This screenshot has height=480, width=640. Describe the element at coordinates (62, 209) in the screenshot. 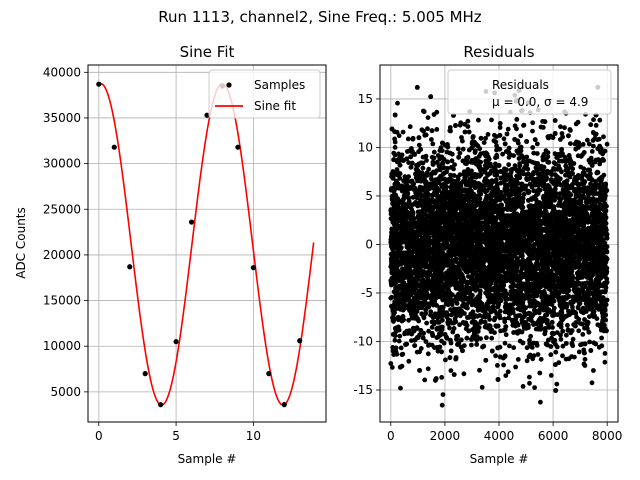

I see `sine-fit-ytick-label: 25000` at that location.